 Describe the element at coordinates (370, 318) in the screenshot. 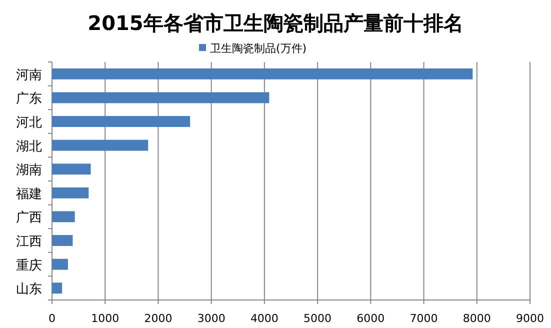

I see `x-tick-label: 6000` at that location.